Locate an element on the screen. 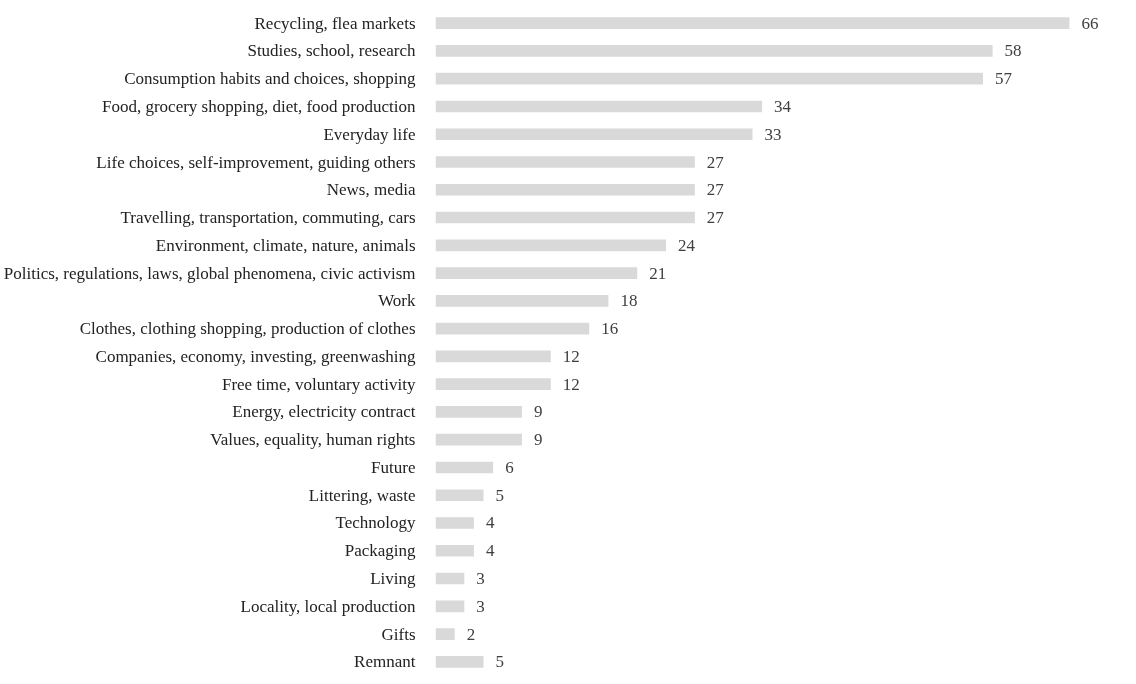 The image size is (1136, 684). data-label: 16 is located at coordinates (610, 329).